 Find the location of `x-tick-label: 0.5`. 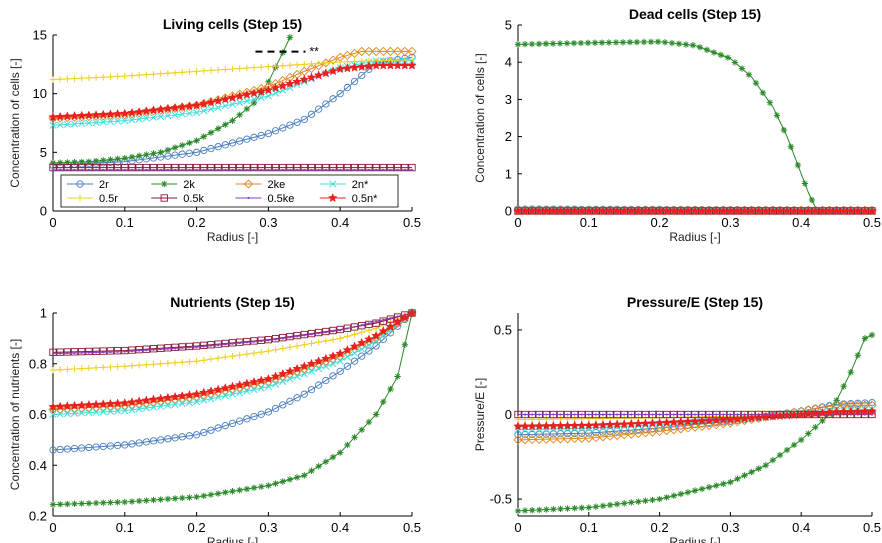

x-tick-label: 0.5 is located at coordinates (872, 222).